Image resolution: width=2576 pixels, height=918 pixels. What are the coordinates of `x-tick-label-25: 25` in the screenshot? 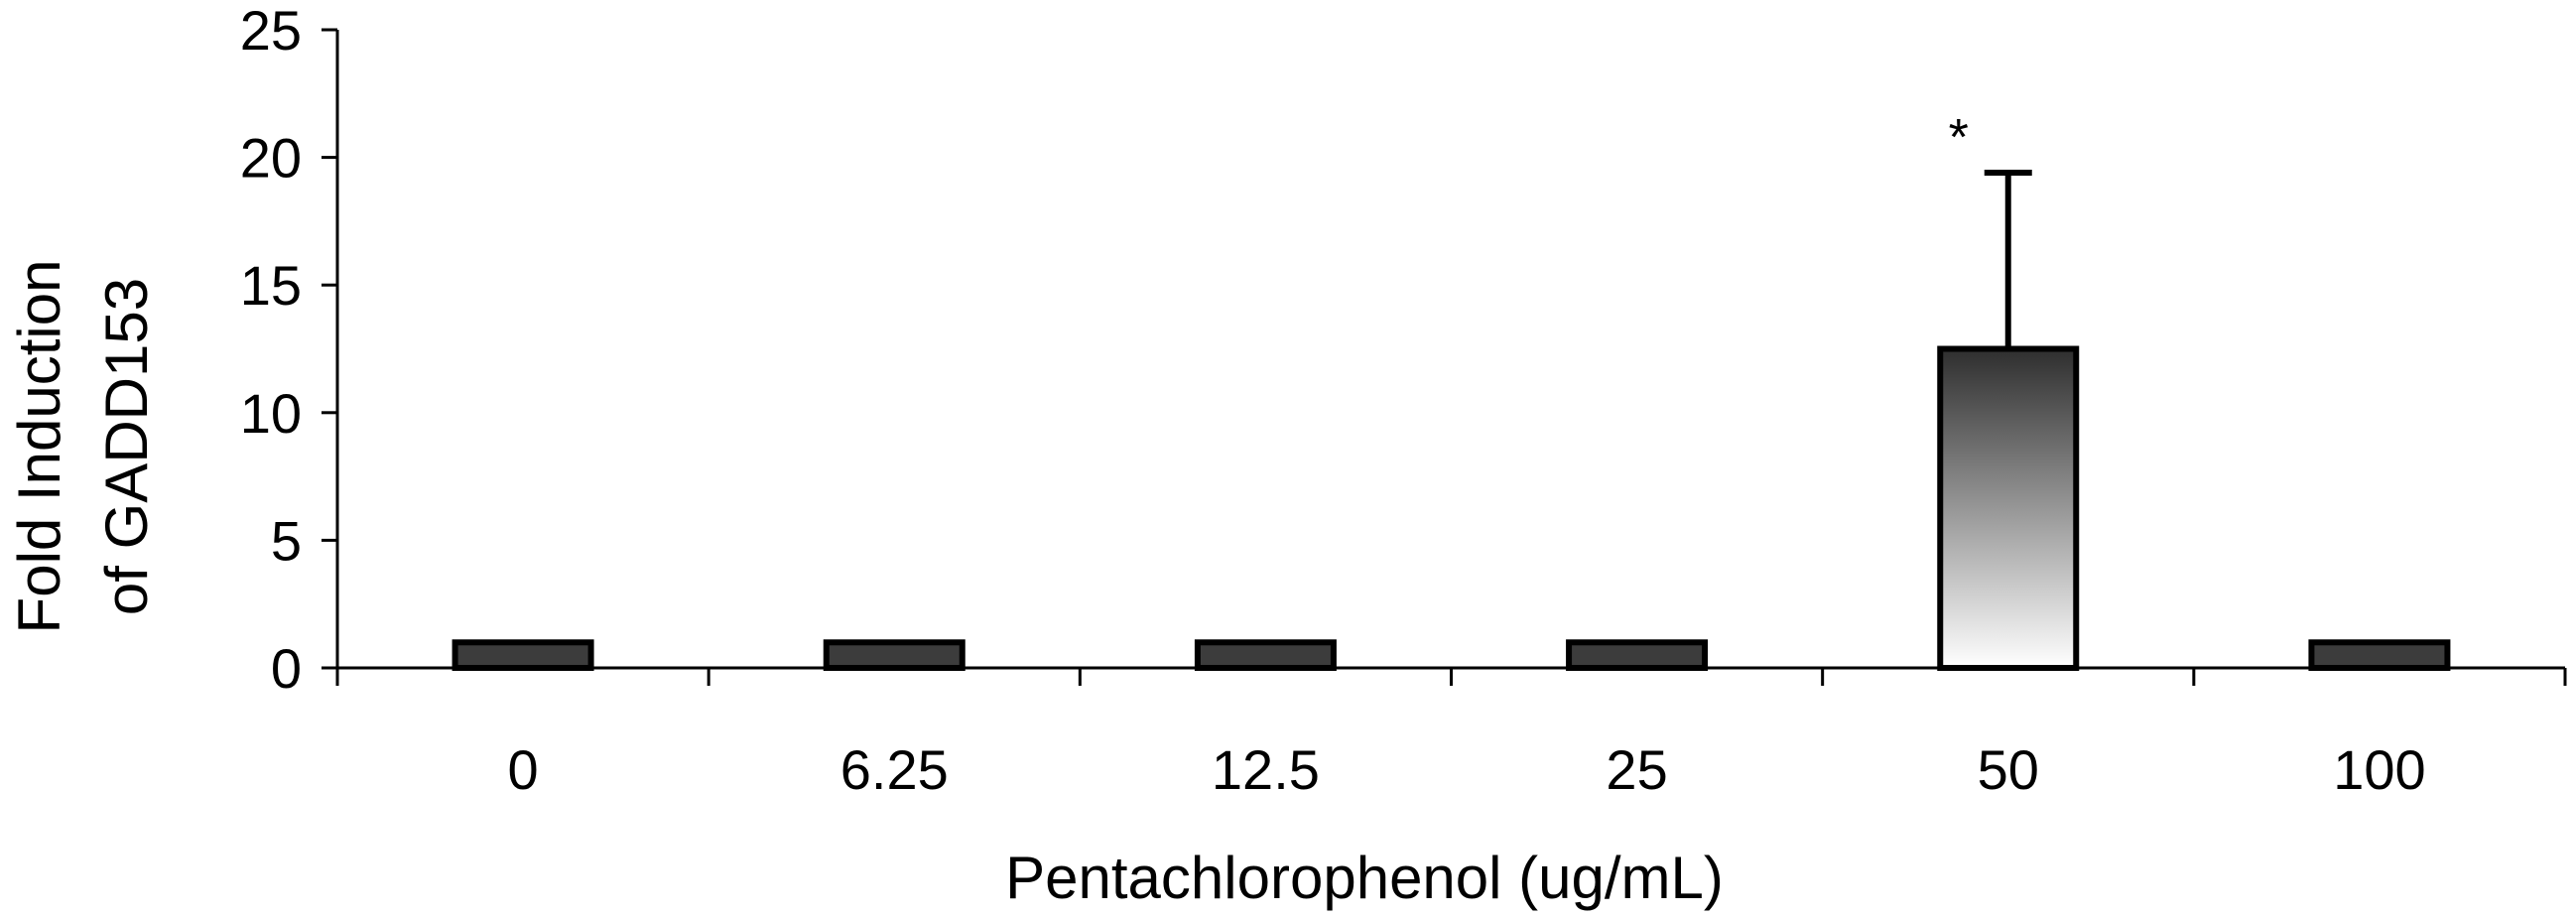 It's located at (1637, 769).